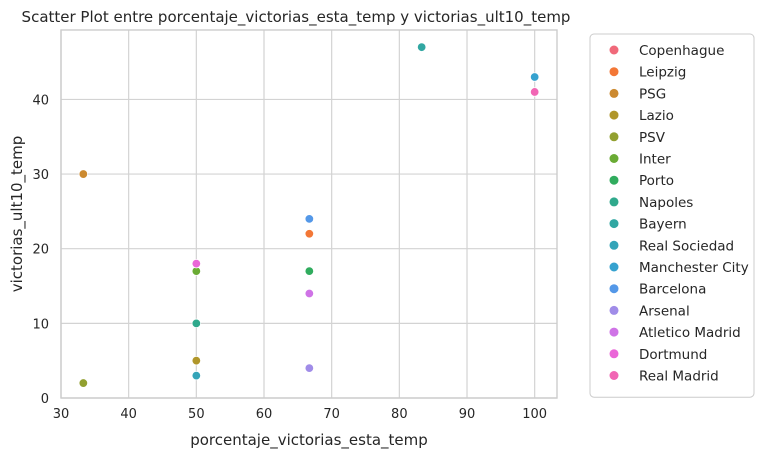 The width and height of the screenshot is (764, 458). Describe the element at coordinates (652, 138) in the screenshot. I see `legend-label: PSV` at that location.